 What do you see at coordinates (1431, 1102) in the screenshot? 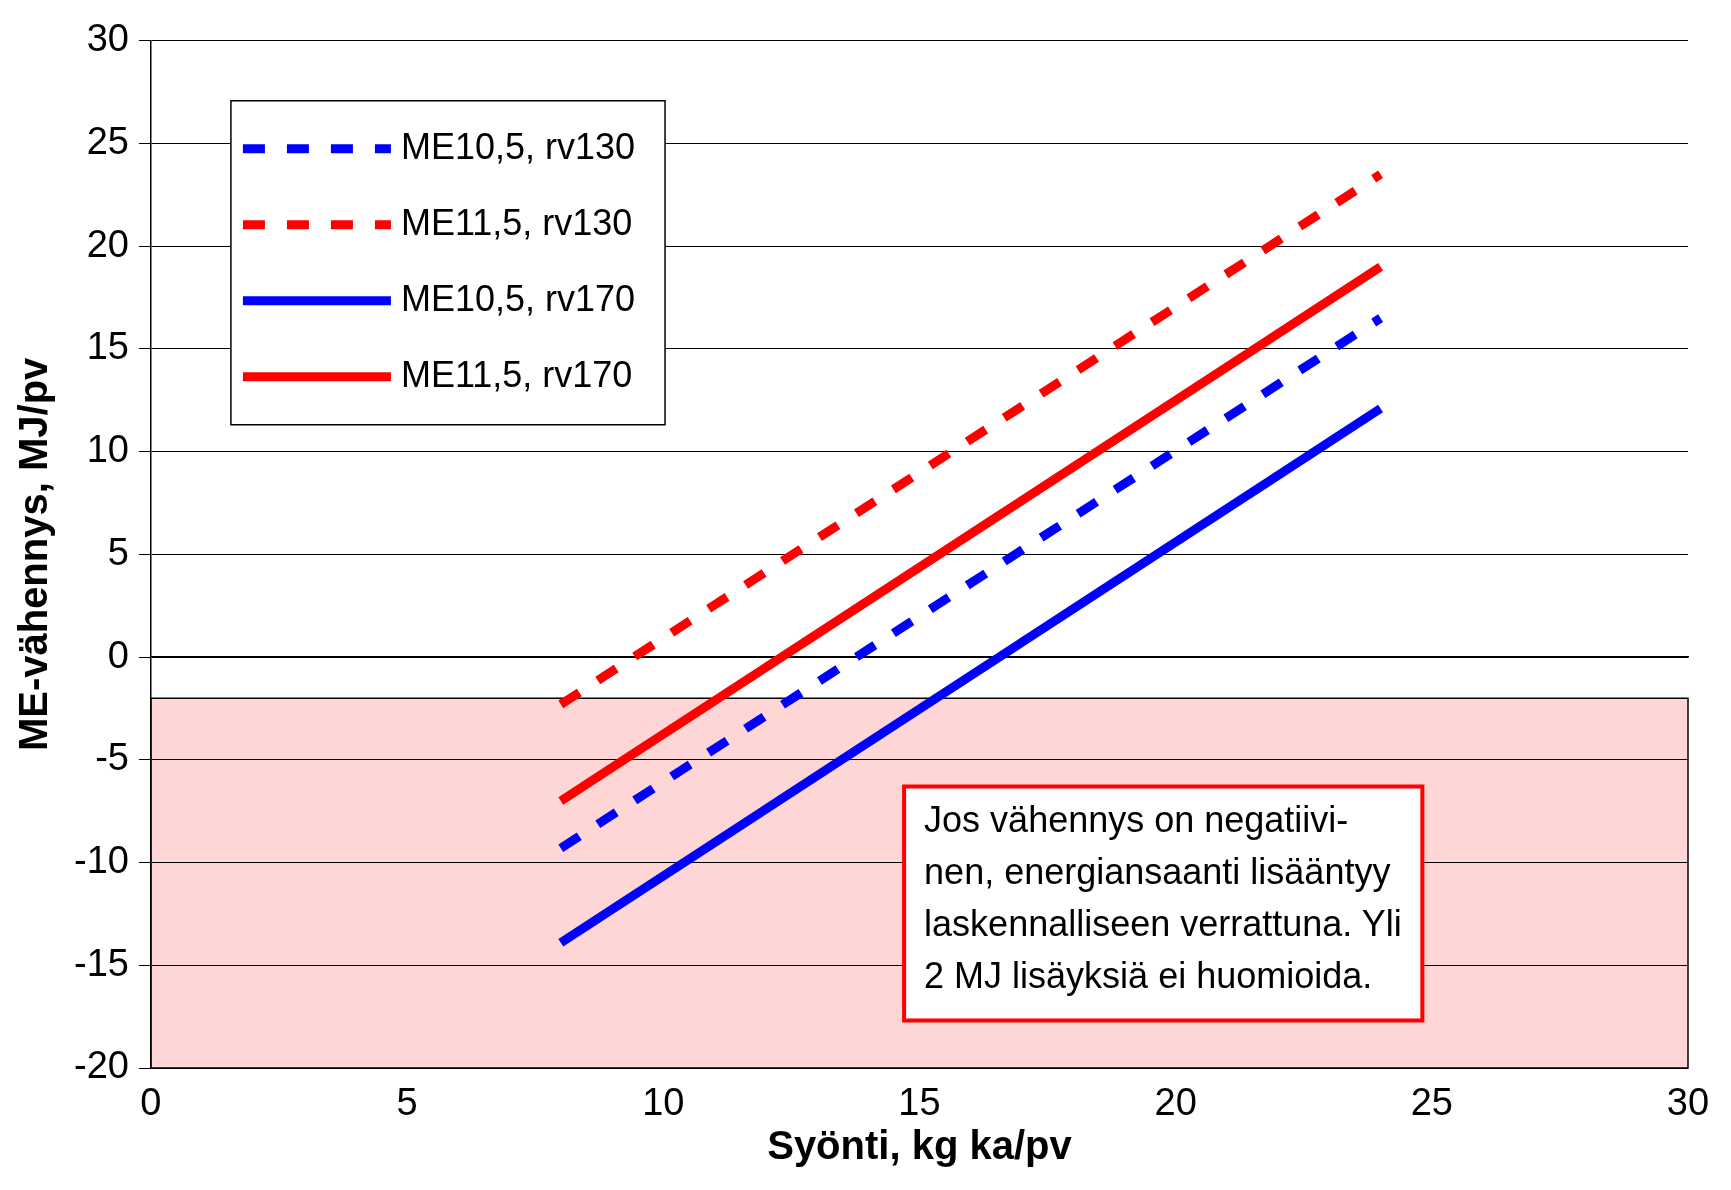
I see `x-tick-label: 25` at bounding box center [1431, 1102].